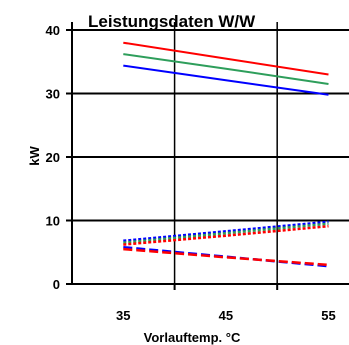  What do you see at coordinates (56, 284) in the screenshot?
I see `y-tick-label-0: 0` at bounding box center [56, 284].